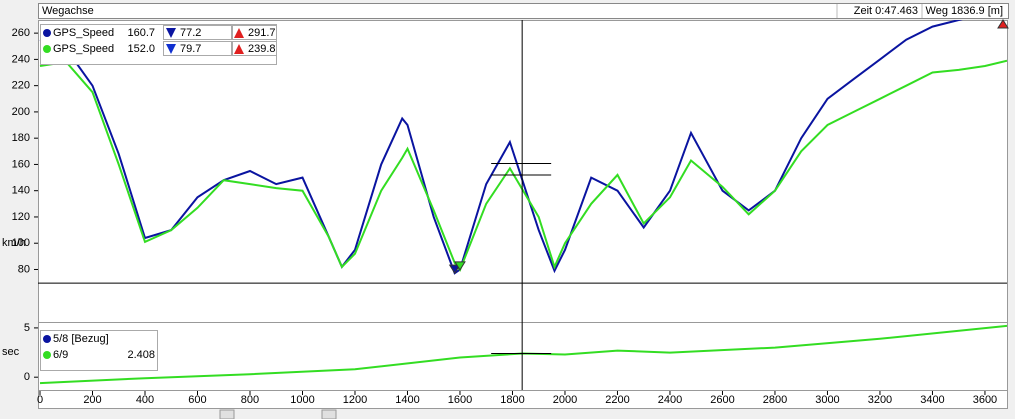  I want to click on y-tick-label: 260, so click(21, 33).